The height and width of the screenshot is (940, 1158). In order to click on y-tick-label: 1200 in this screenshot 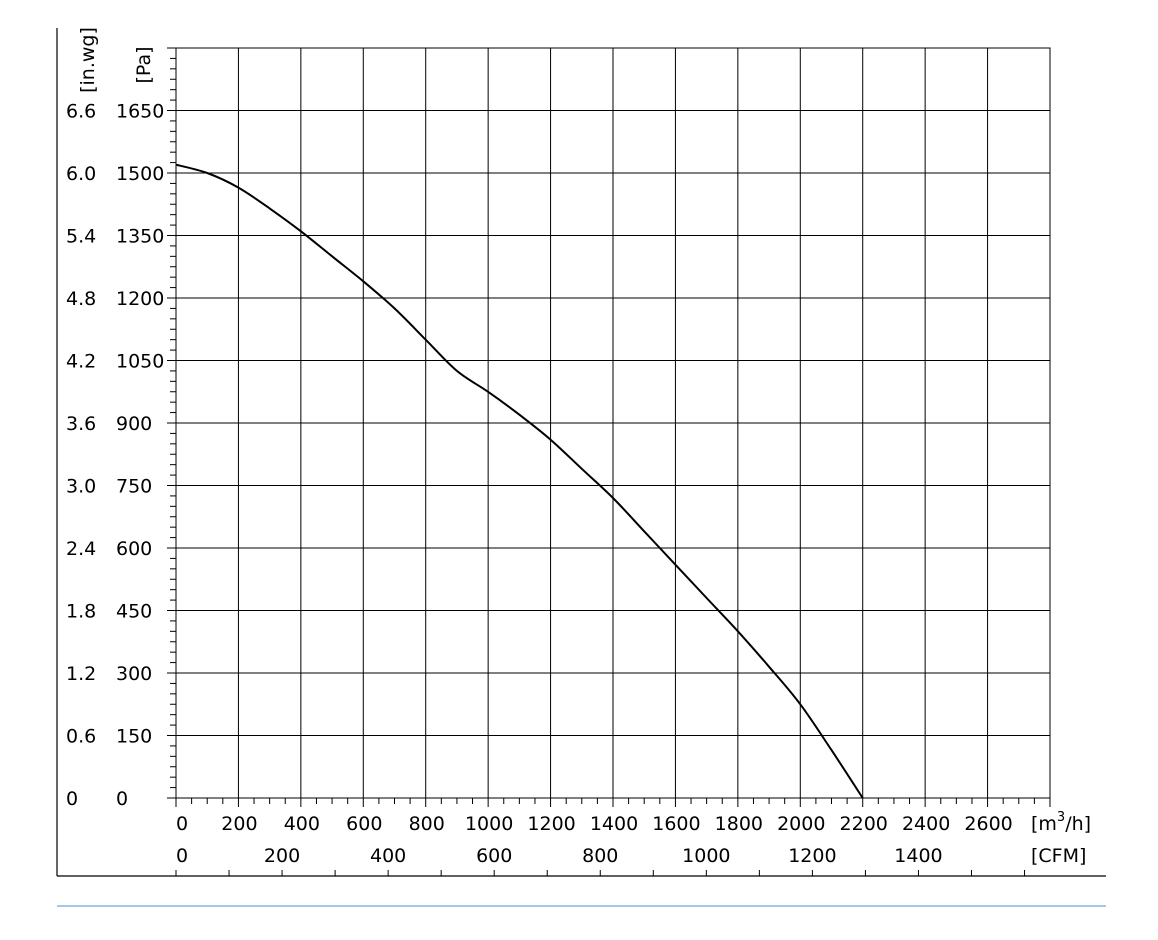, I will do `click(140, 299)`.